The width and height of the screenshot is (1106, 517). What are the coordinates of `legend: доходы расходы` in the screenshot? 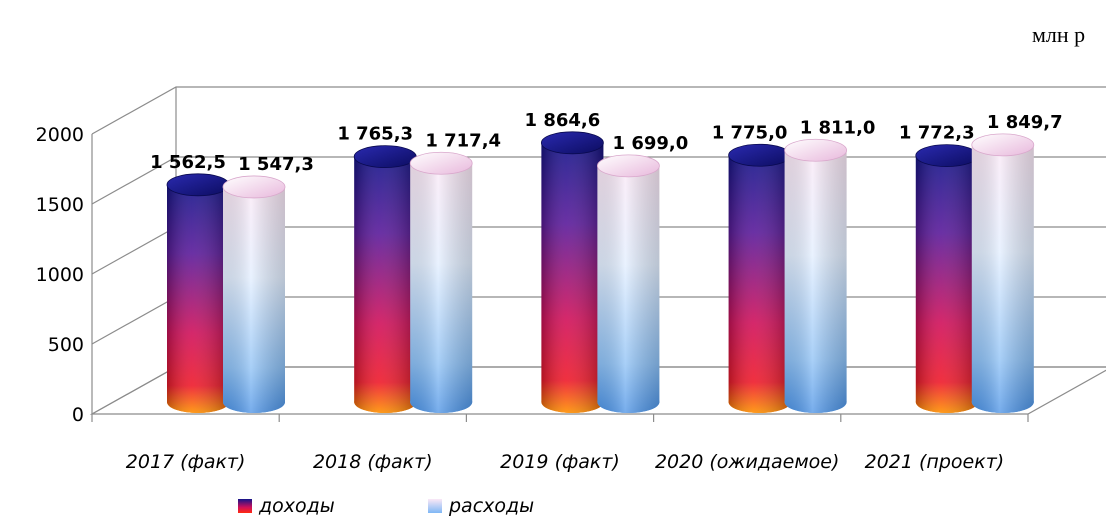 It's located at (386, 506).